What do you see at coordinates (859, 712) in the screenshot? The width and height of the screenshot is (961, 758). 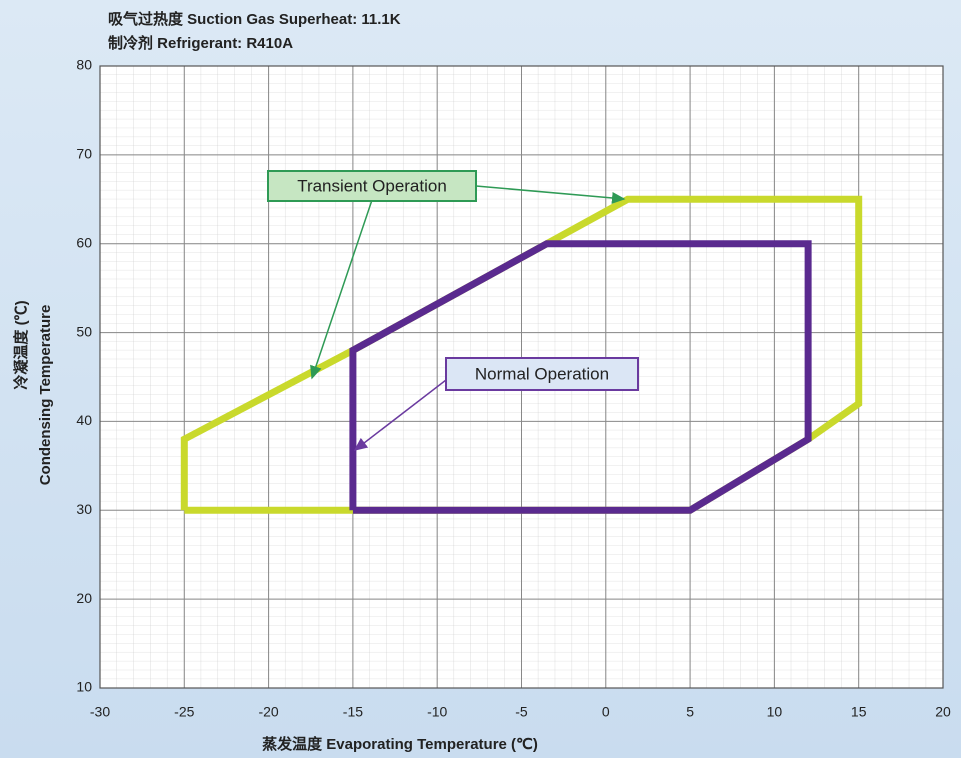 I see `x-tick-label: 15` at bounding box center [859, 712].